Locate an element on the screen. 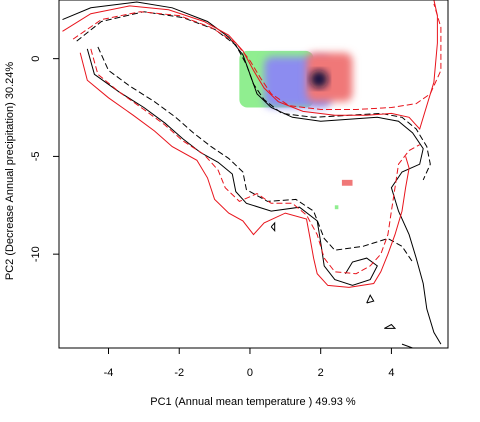  y-tick-label: -10 is located at coordinates (36, 254).